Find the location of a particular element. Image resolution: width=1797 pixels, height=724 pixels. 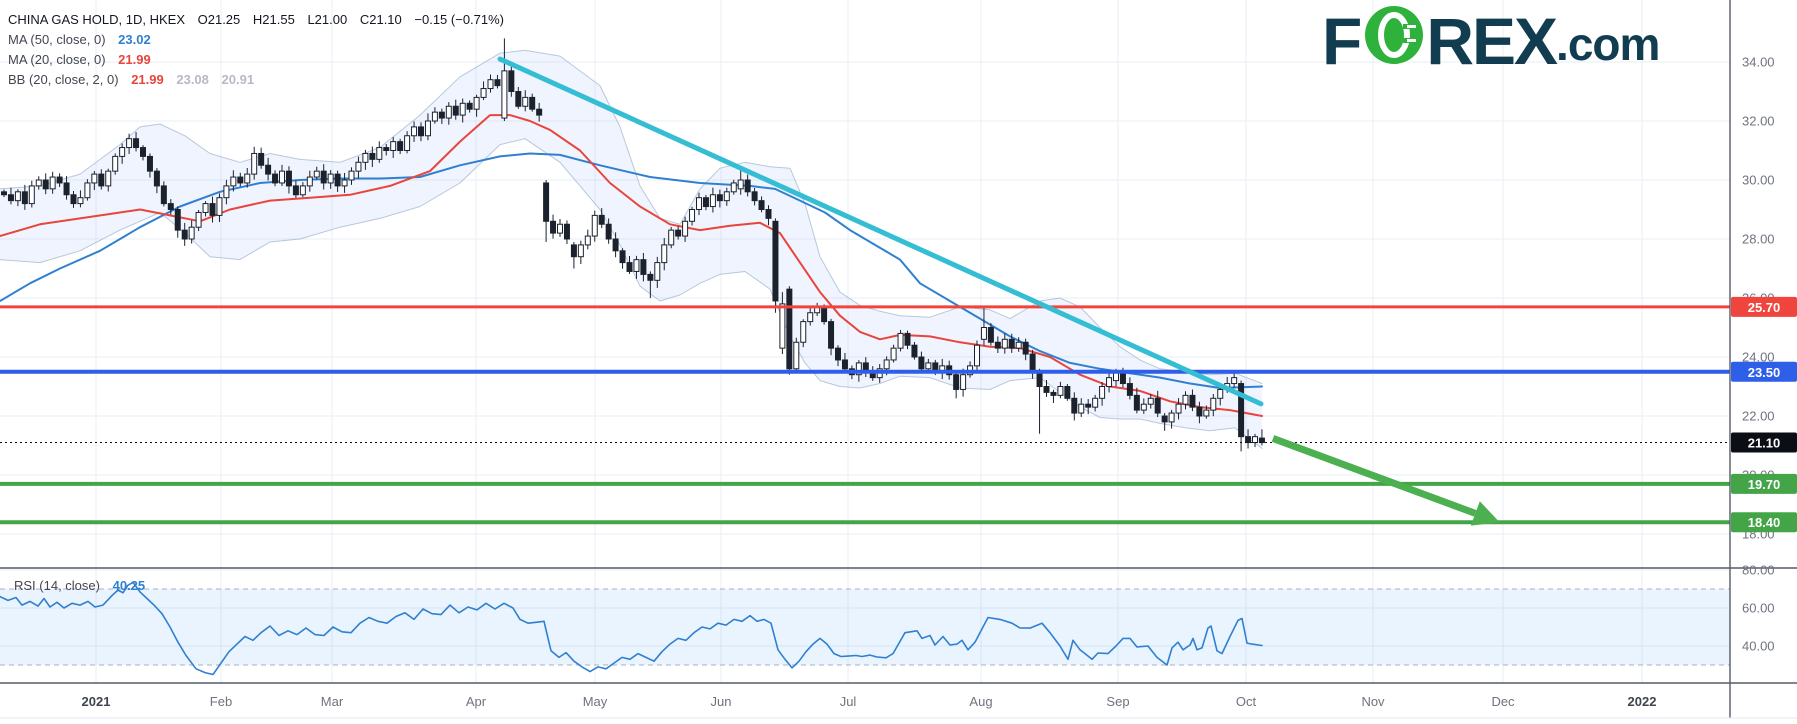

time-axis-label: Apr is located at coordinates (476, 701).